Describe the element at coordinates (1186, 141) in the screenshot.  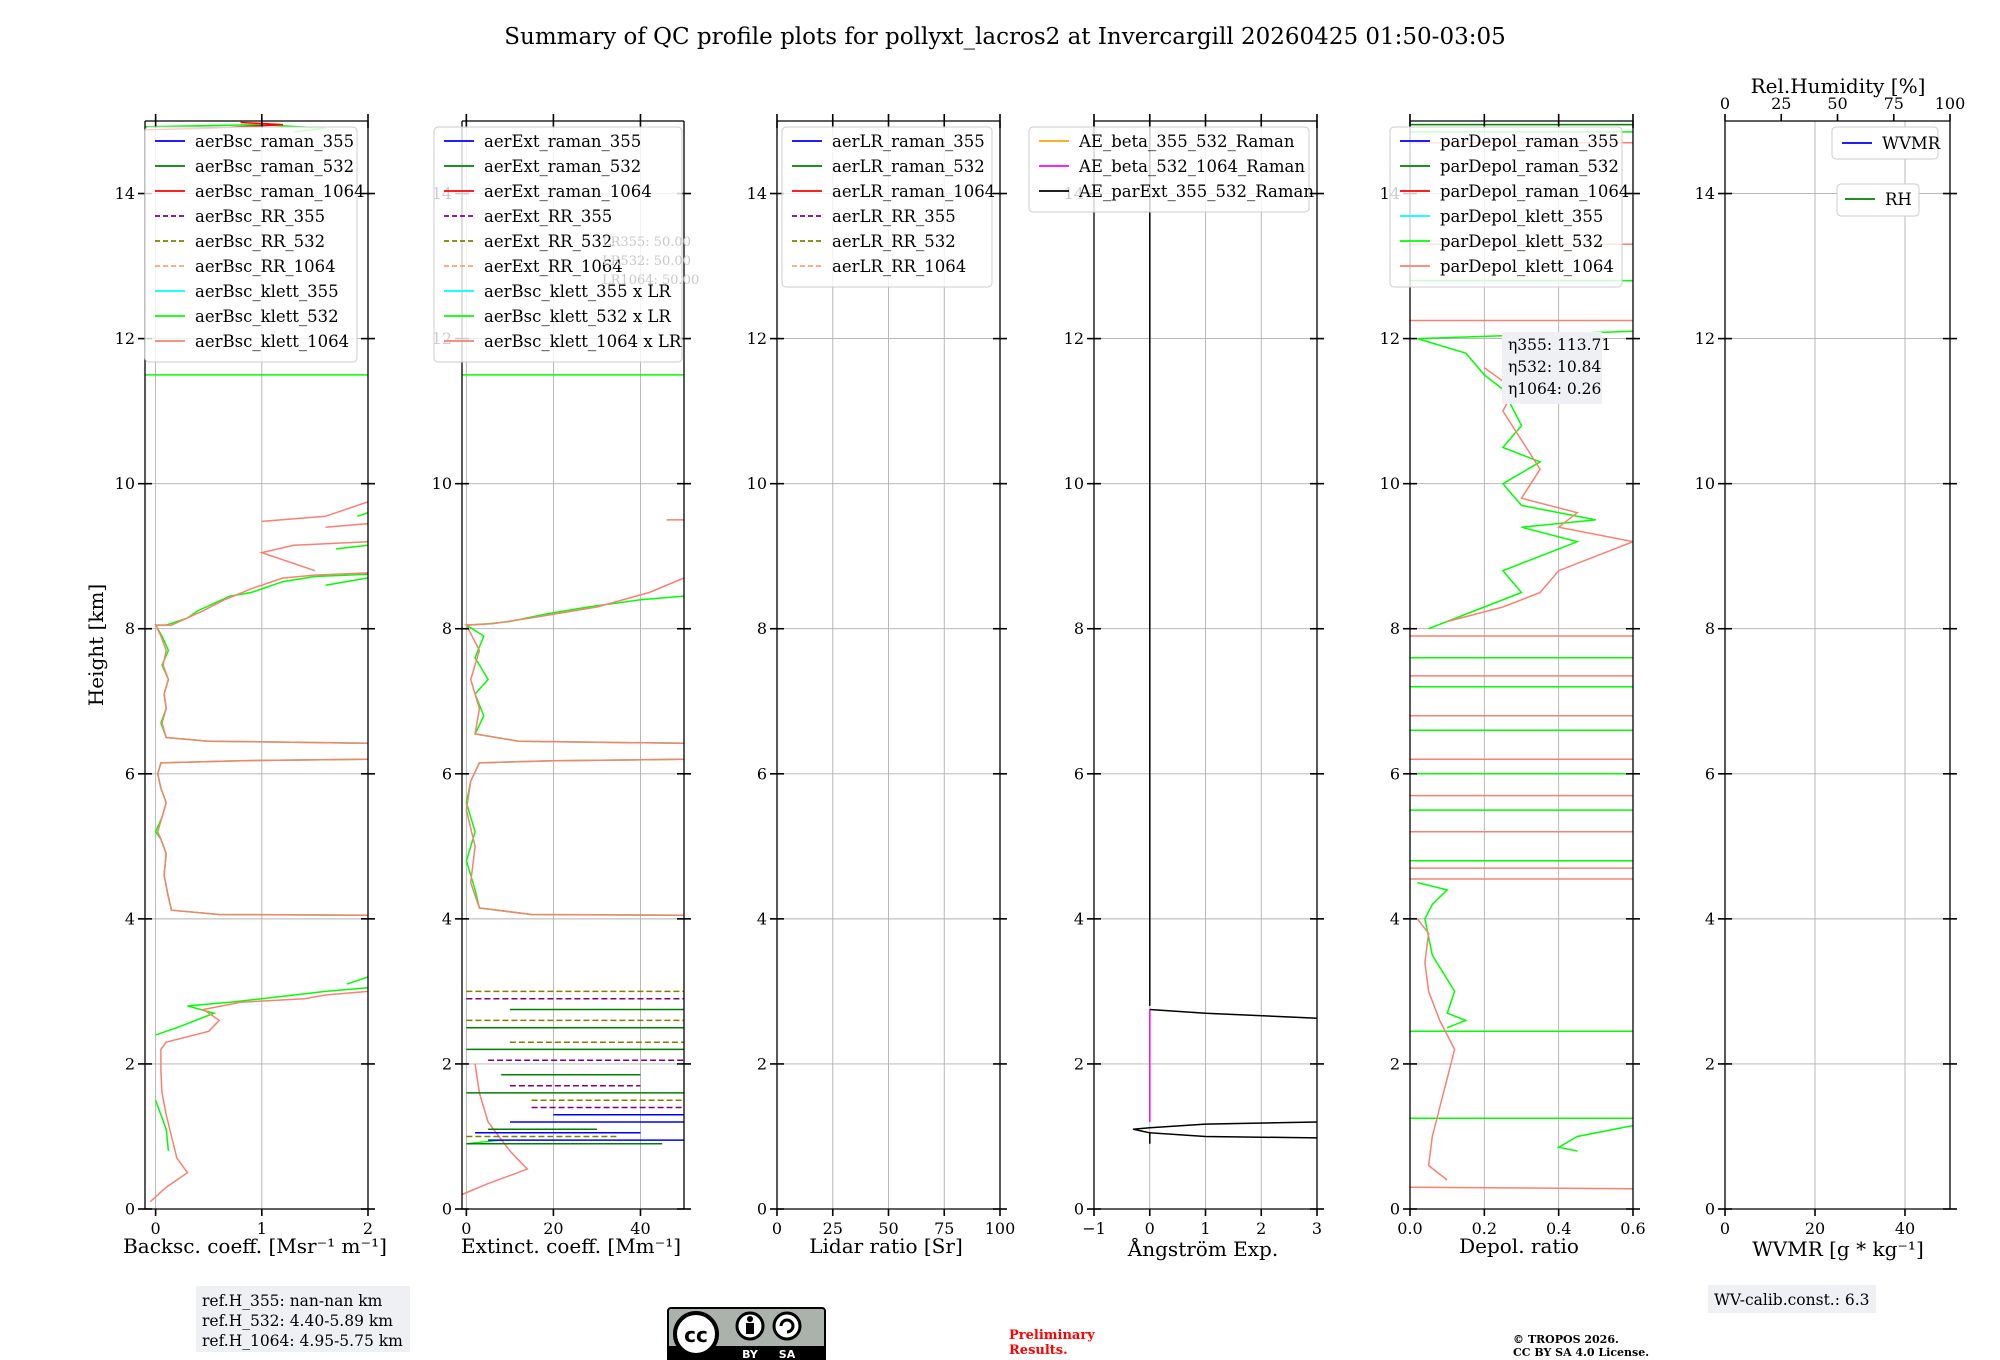
I see `legend-label: AE_beta_355_532_Raman` at that location.